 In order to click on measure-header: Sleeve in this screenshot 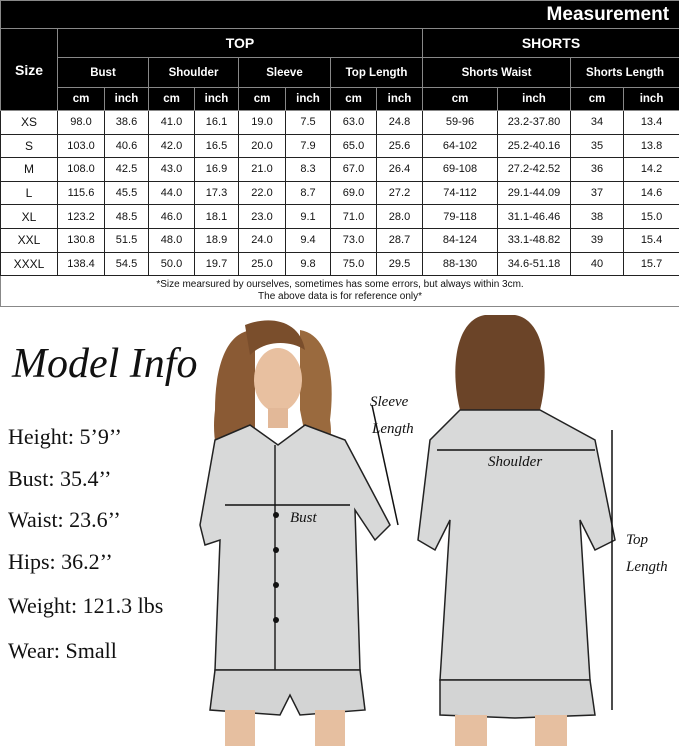, I will do `click(284, 72)`.